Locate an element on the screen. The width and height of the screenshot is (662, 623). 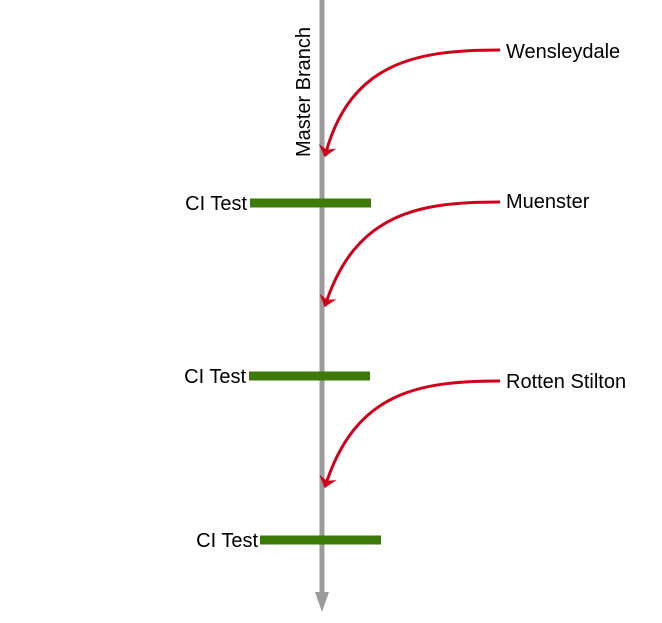
merge-label-muenster: Muenster is located at coordinates (548, 202).